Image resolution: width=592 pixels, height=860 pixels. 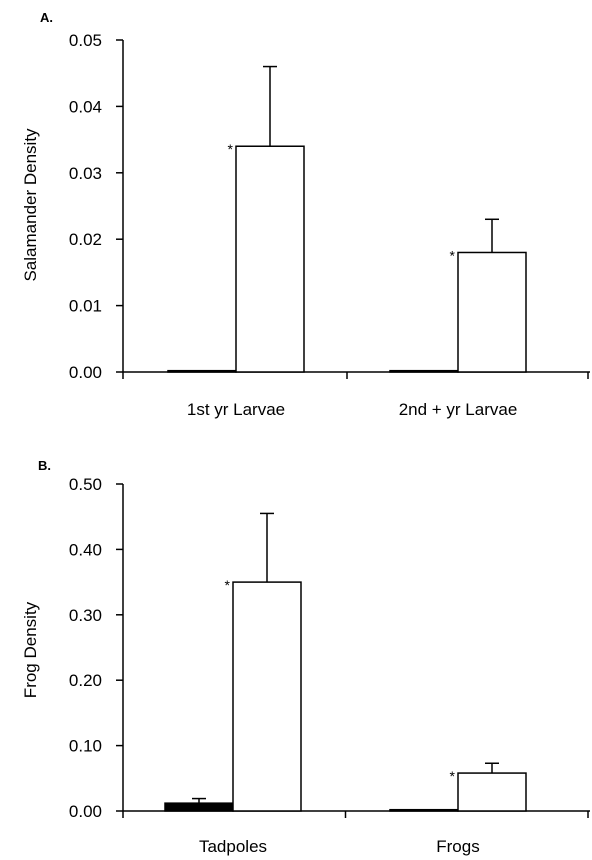 I want to click on panel-b-label: B., so click(x=44, y=465).